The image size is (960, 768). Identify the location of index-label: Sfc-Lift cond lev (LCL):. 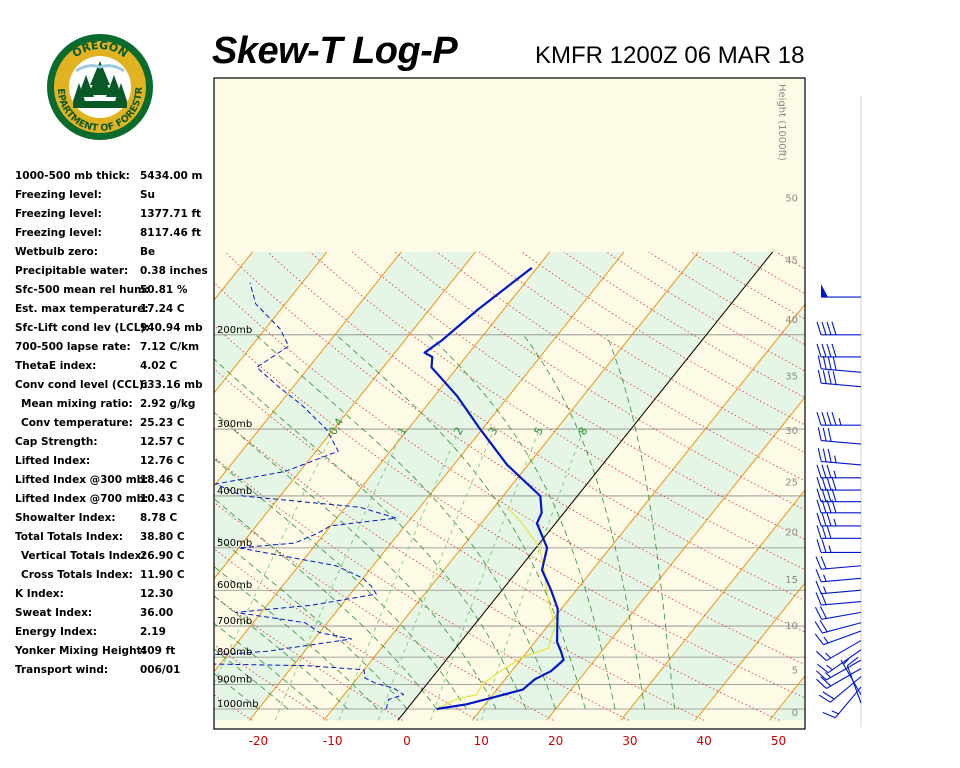
(82, 328).